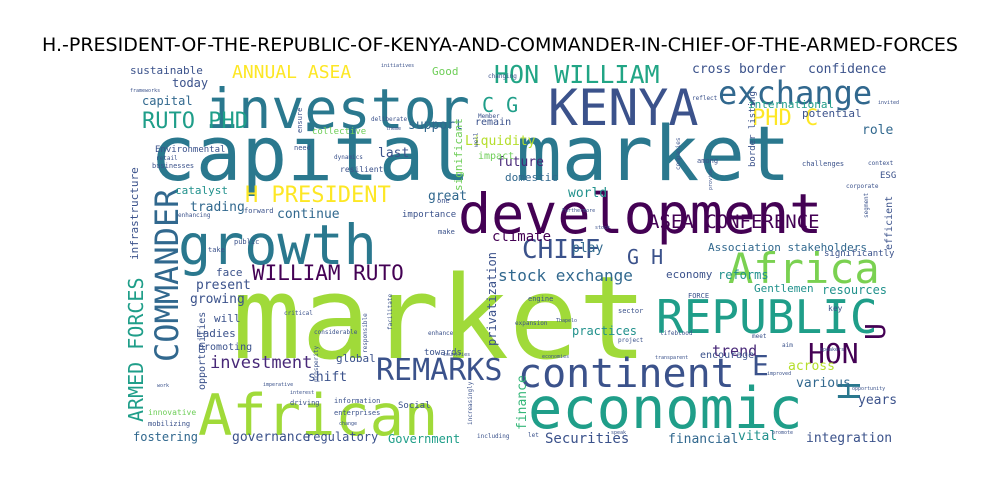 The height and width of the screenshot is (500, 1000). What do you see at coordinates (881, 163) in the screenshot?
I see `word-context: context` at bounding box center [881, 163].